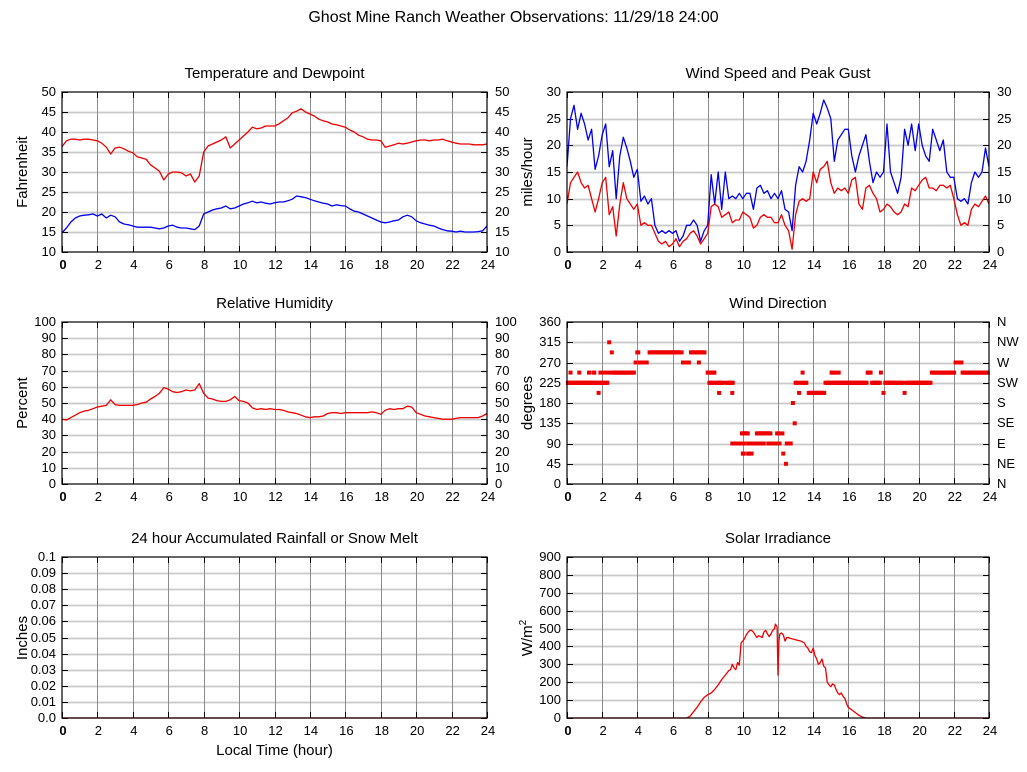 The height and width of the screenshot is (772, 1027). I want to click on y-tick-label: 500, so click(550, 628).